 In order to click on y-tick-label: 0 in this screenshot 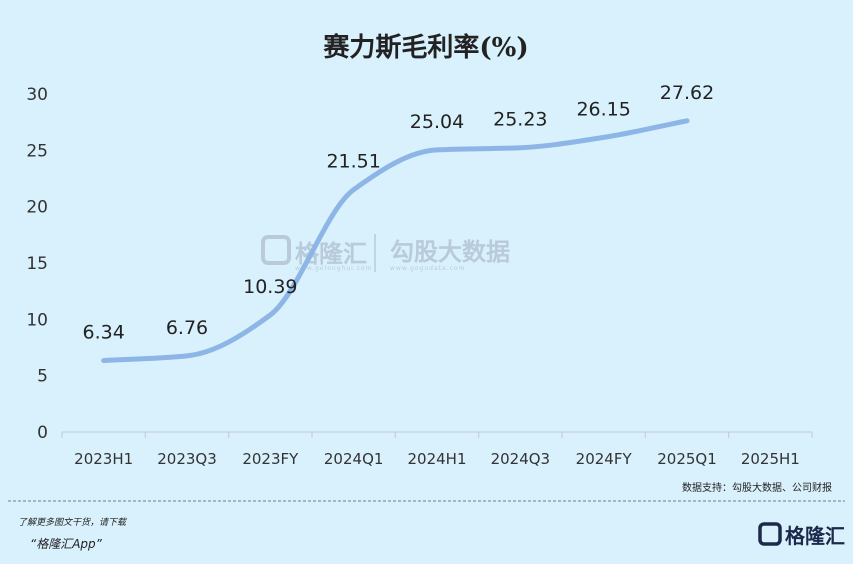, I will do `click(42, 433)`.